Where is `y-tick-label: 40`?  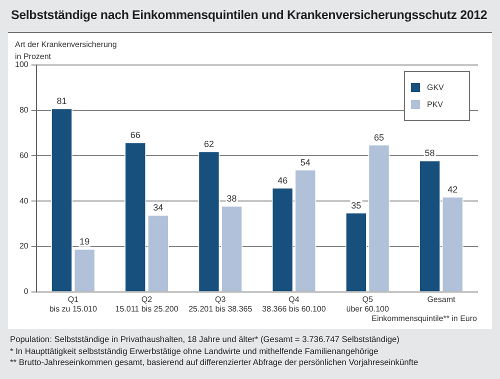
y-tick-label: 40 is located at coordinates (24, 201).